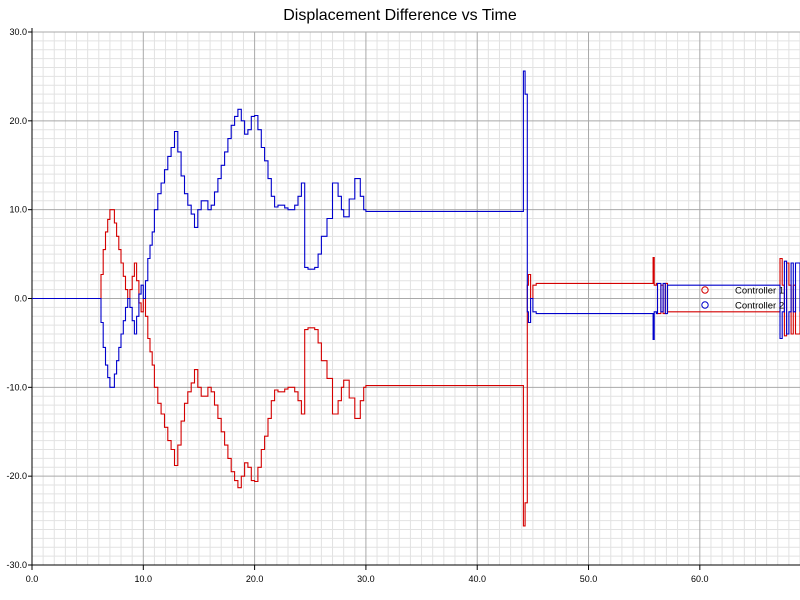  What do you see at coordinates (742, 299) in the screenshot?
I see `legend: Controller 1 Controller 2` at bounding box center [742, 299].